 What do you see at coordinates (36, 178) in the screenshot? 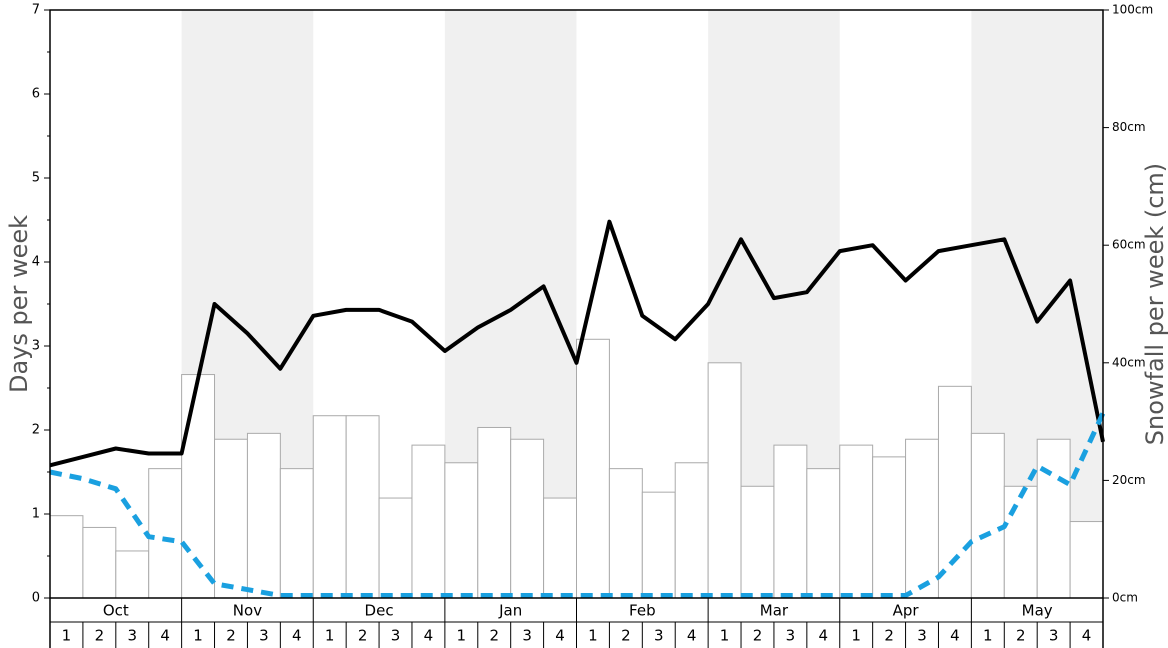
I see `y-tick-label: 5` at bounding box center [36, 178].